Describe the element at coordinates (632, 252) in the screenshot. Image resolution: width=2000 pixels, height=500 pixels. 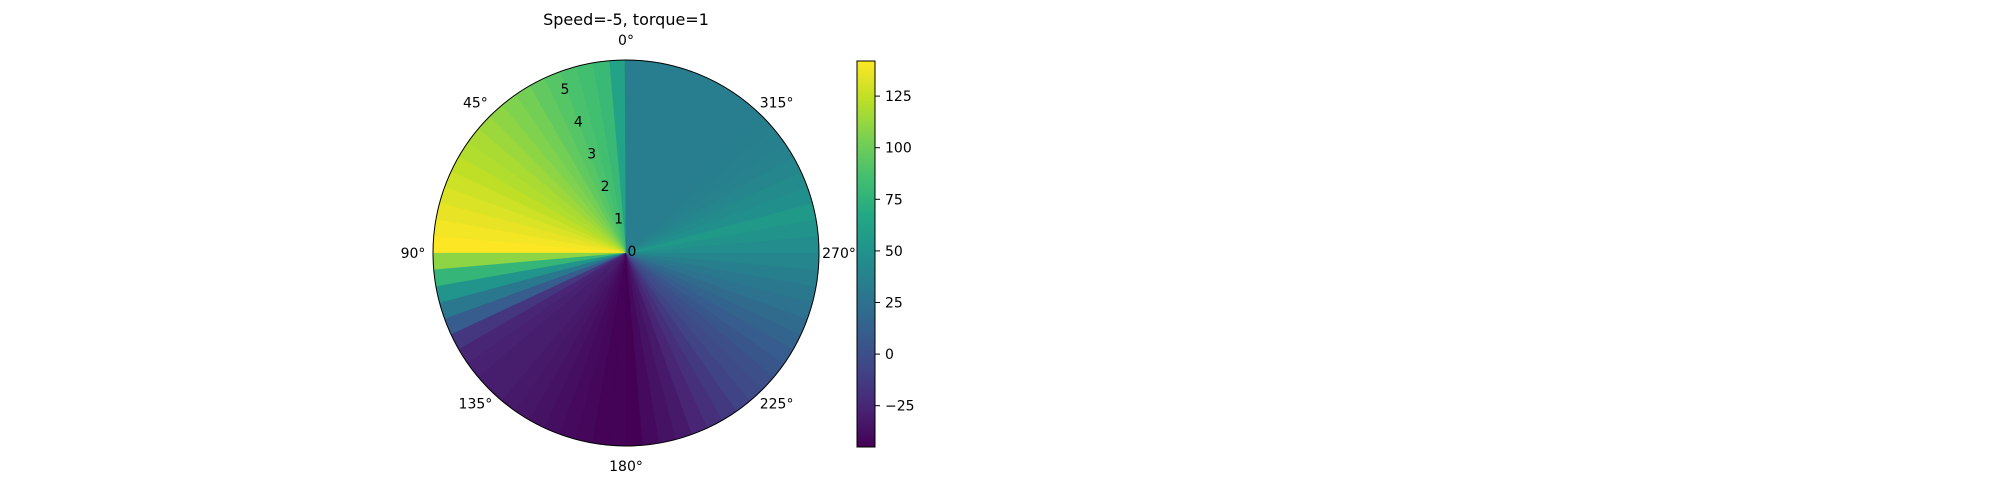
I see `radial-tick-label: 0` at that location.